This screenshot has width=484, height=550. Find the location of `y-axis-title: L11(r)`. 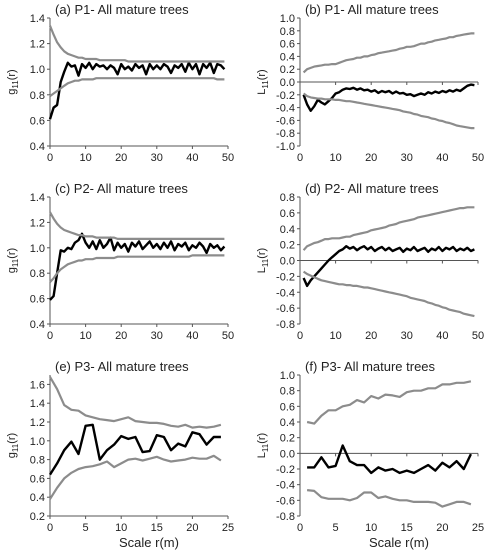

y-axis-title: L11(r) is located at coordinates (263, 445).